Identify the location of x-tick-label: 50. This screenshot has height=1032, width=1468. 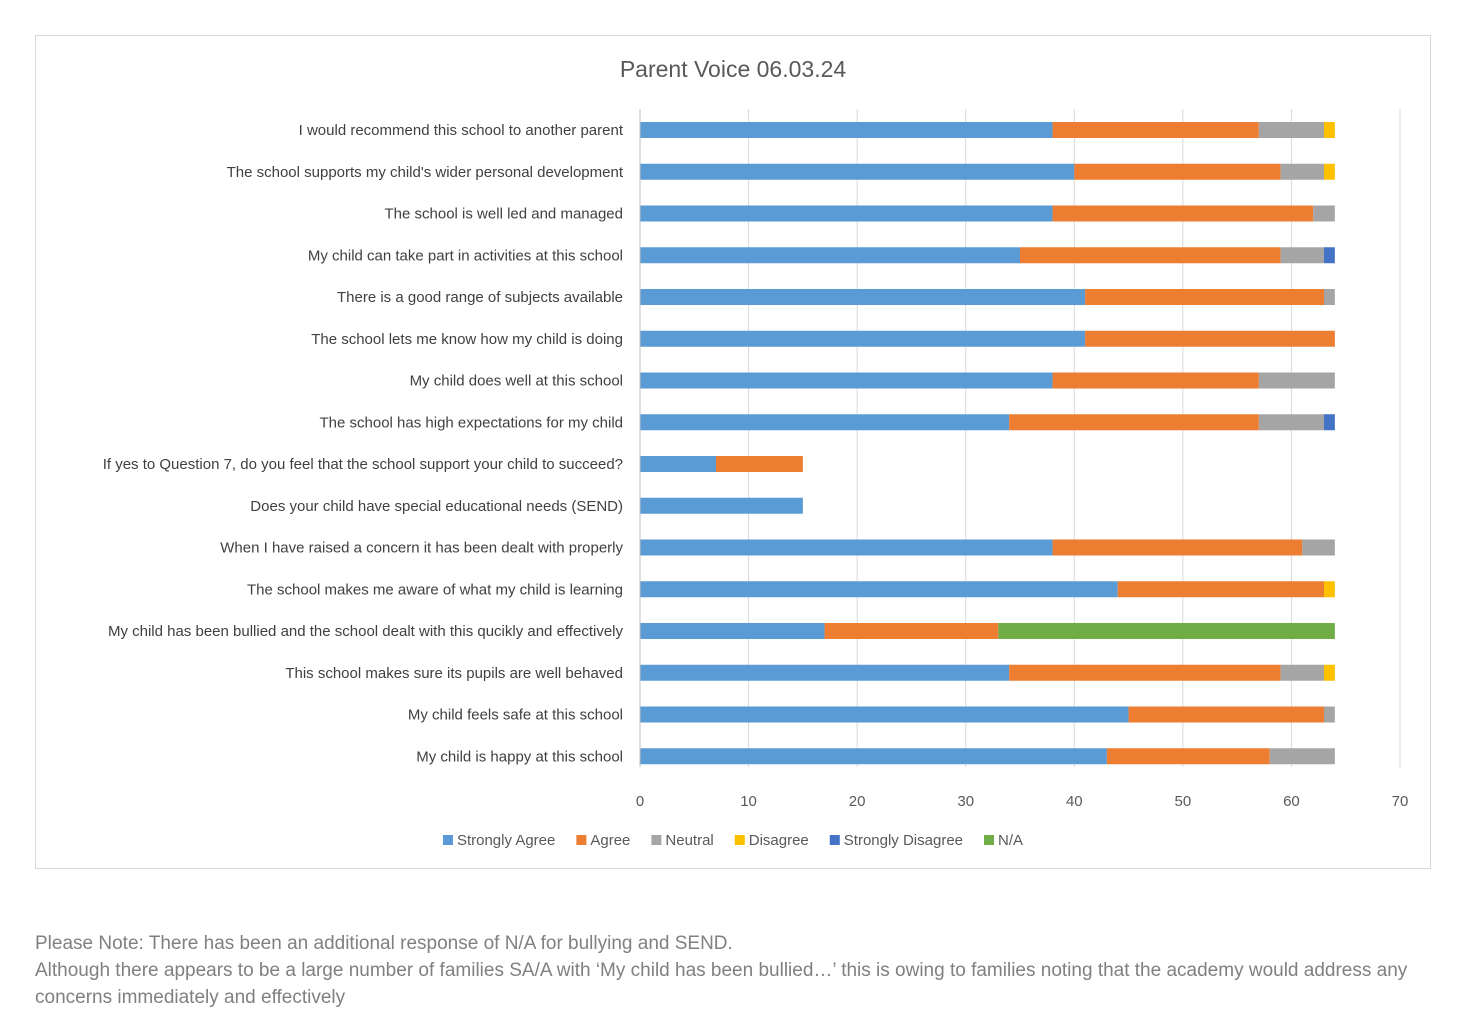
(1183, 801).